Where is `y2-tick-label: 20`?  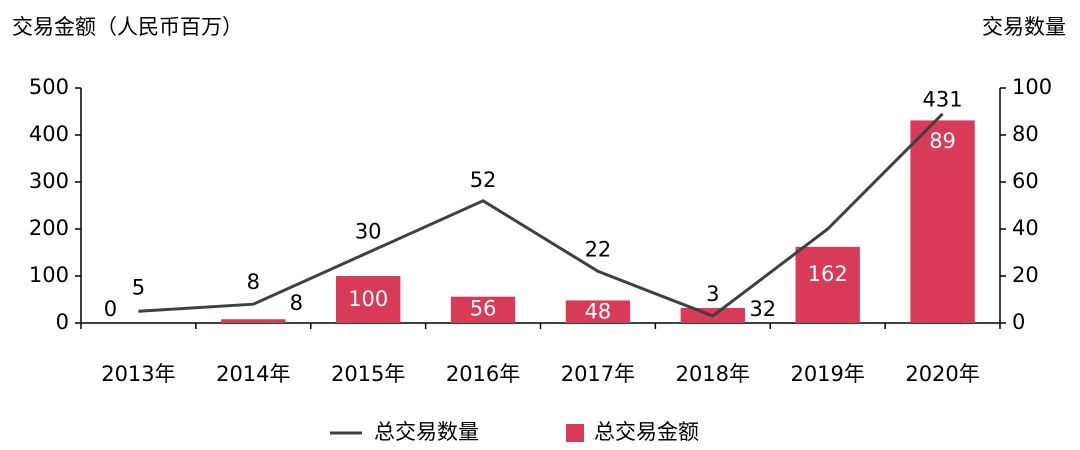 y2-tick-label: 20 is located at coordinates (1025, 275).